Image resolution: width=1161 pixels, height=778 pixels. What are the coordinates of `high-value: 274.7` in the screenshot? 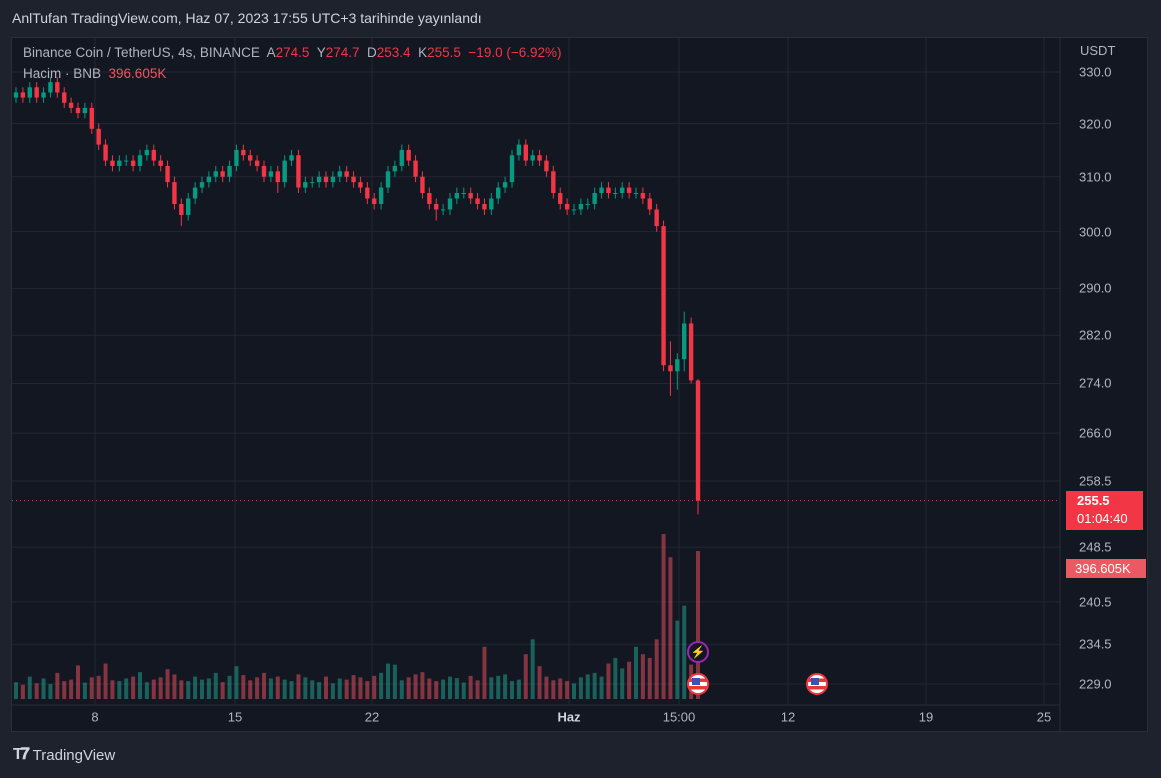 It's located at (342, 52).